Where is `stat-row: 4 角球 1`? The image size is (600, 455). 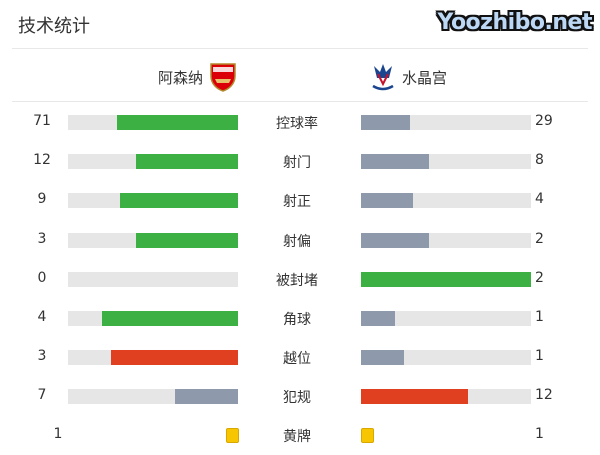
stat-row: 4 角球 1 is located at coordinates (300, 318).